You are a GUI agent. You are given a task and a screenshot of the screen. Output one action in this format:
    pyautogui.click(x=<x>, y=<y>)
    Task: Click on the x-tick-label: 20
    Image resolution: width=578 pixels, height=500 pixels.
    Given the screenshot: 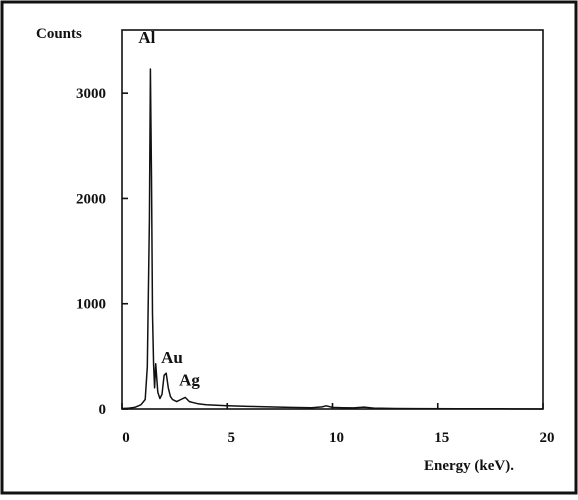 What is the action you would take?
    pyautogui.click(x=547, y=438)
    